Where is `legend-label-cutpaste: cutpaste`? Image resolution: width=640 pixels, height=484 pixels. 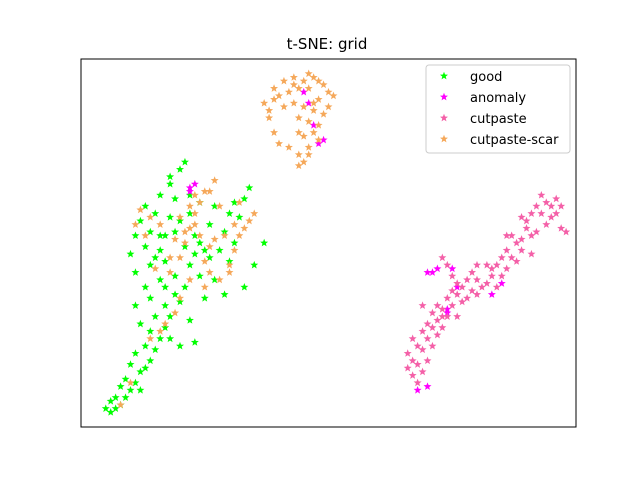
legend-label-cutpaste: cutpaste is located at coordinates (498, 119).